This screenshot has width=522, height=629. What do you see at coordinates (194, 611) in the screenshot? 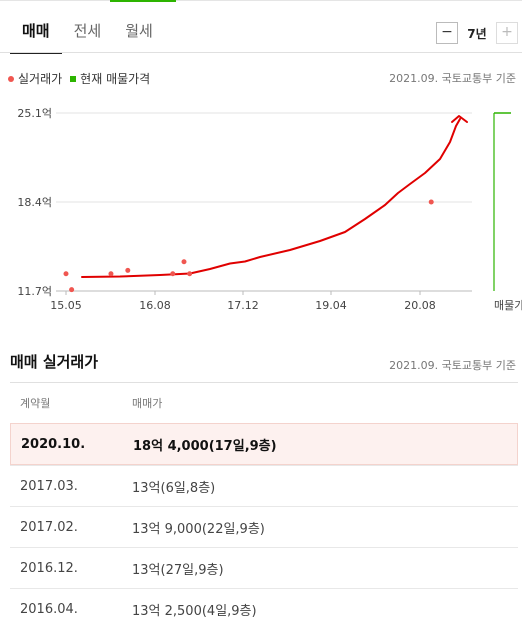
I see `row-price: 13억 2,500(4일,9층)` at bounding box center [194, 611].